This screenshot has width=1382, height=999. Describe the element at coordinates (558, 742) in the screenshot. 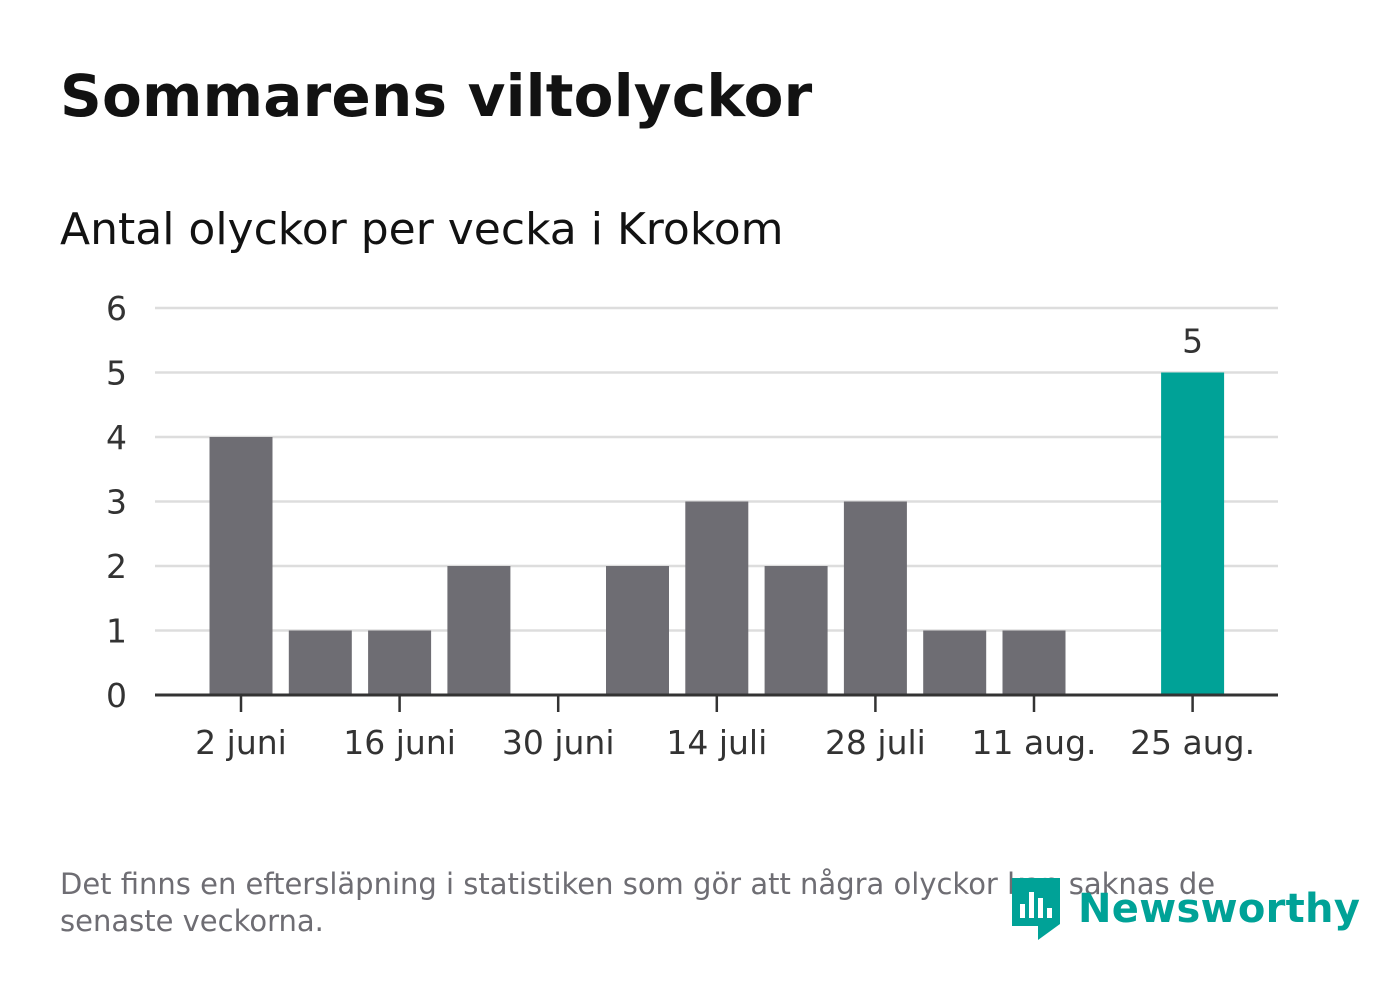

I see `x-tick-label: 30 juni` at that location.